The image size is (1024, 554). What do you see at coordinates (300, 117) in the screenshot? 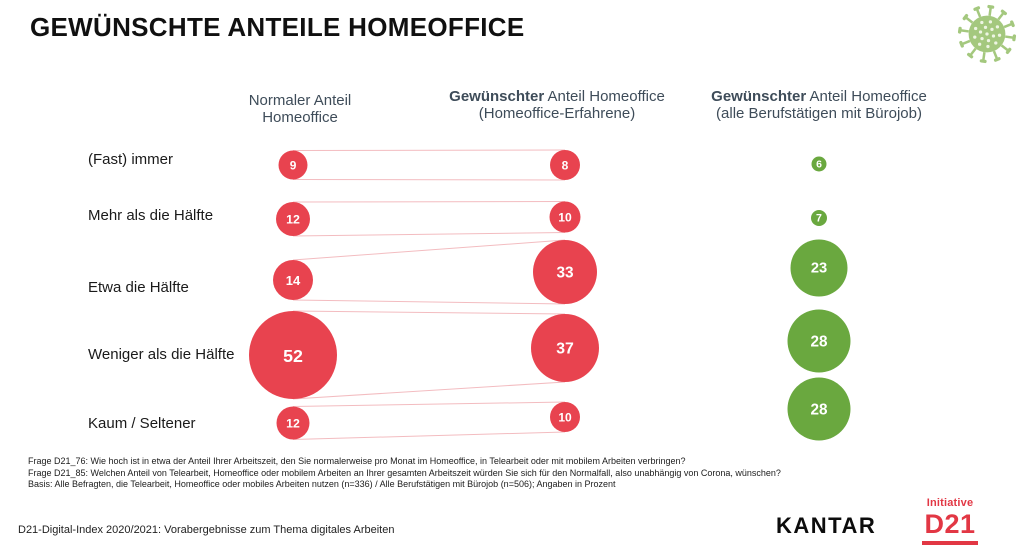
I see `header-line2: Homeoffice` at bounding box center [300, 117].